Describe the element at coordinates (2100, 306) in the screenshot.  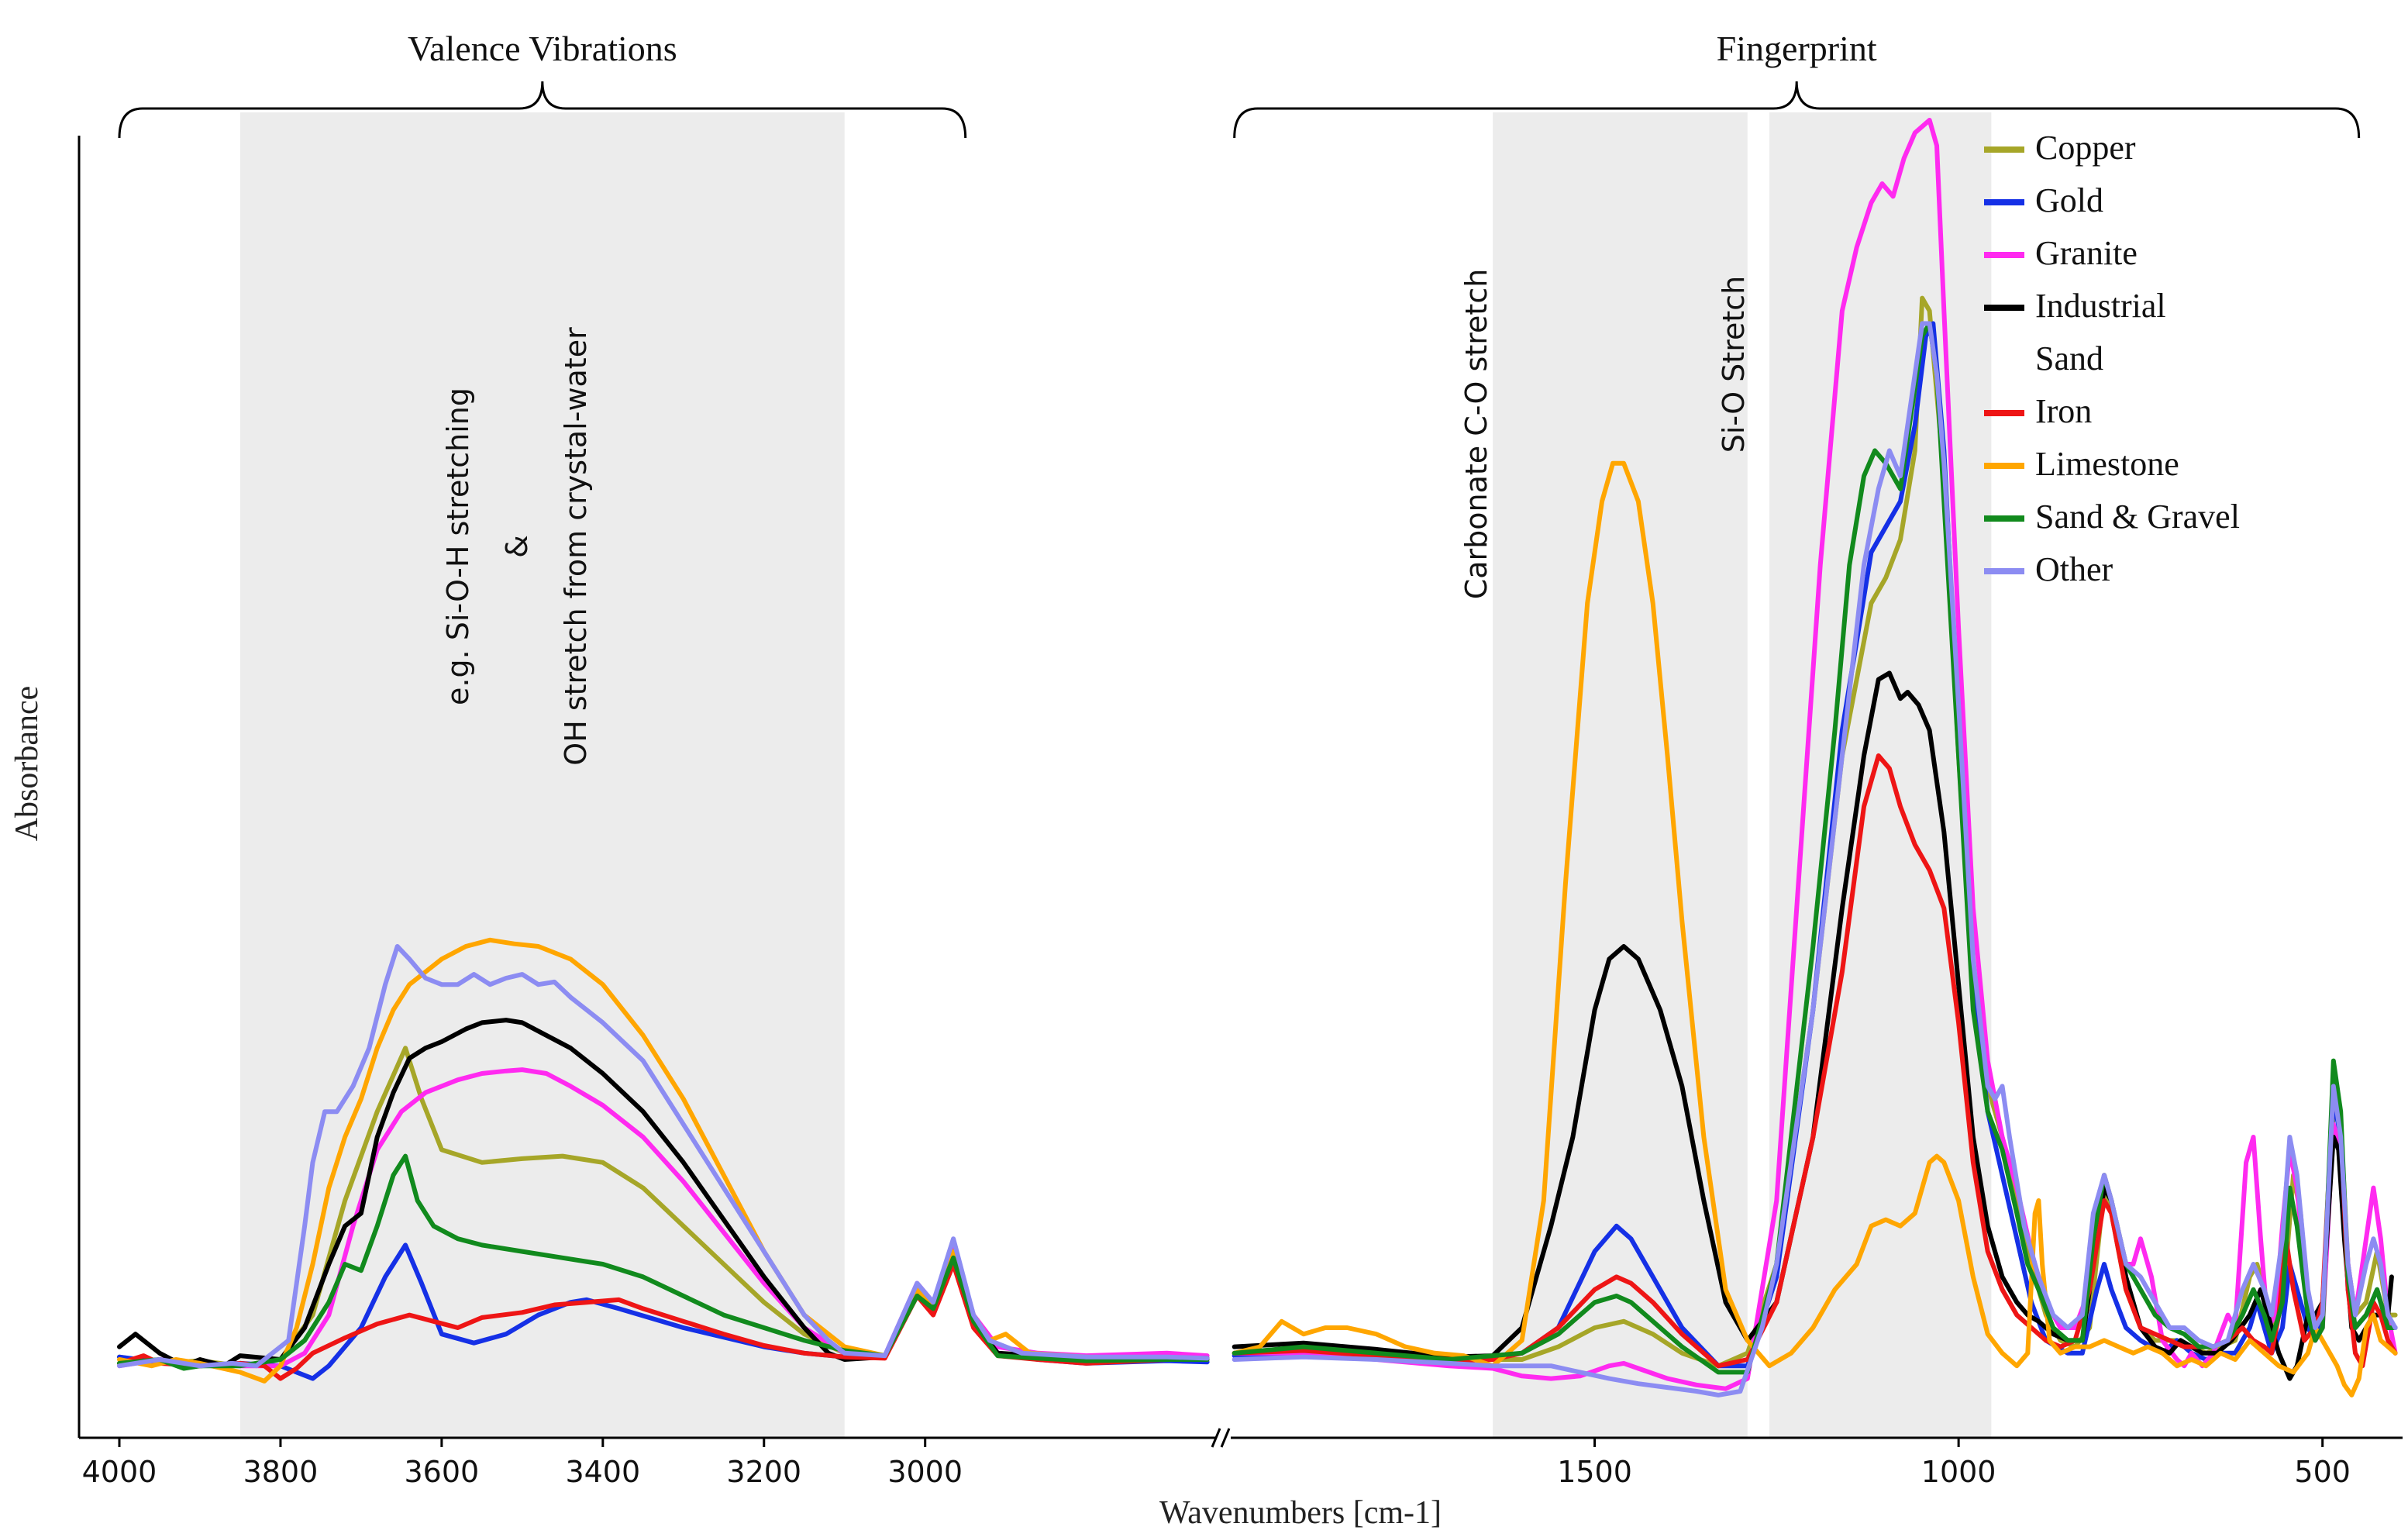
I see `legend-label-industrial: Industrial` at that location.